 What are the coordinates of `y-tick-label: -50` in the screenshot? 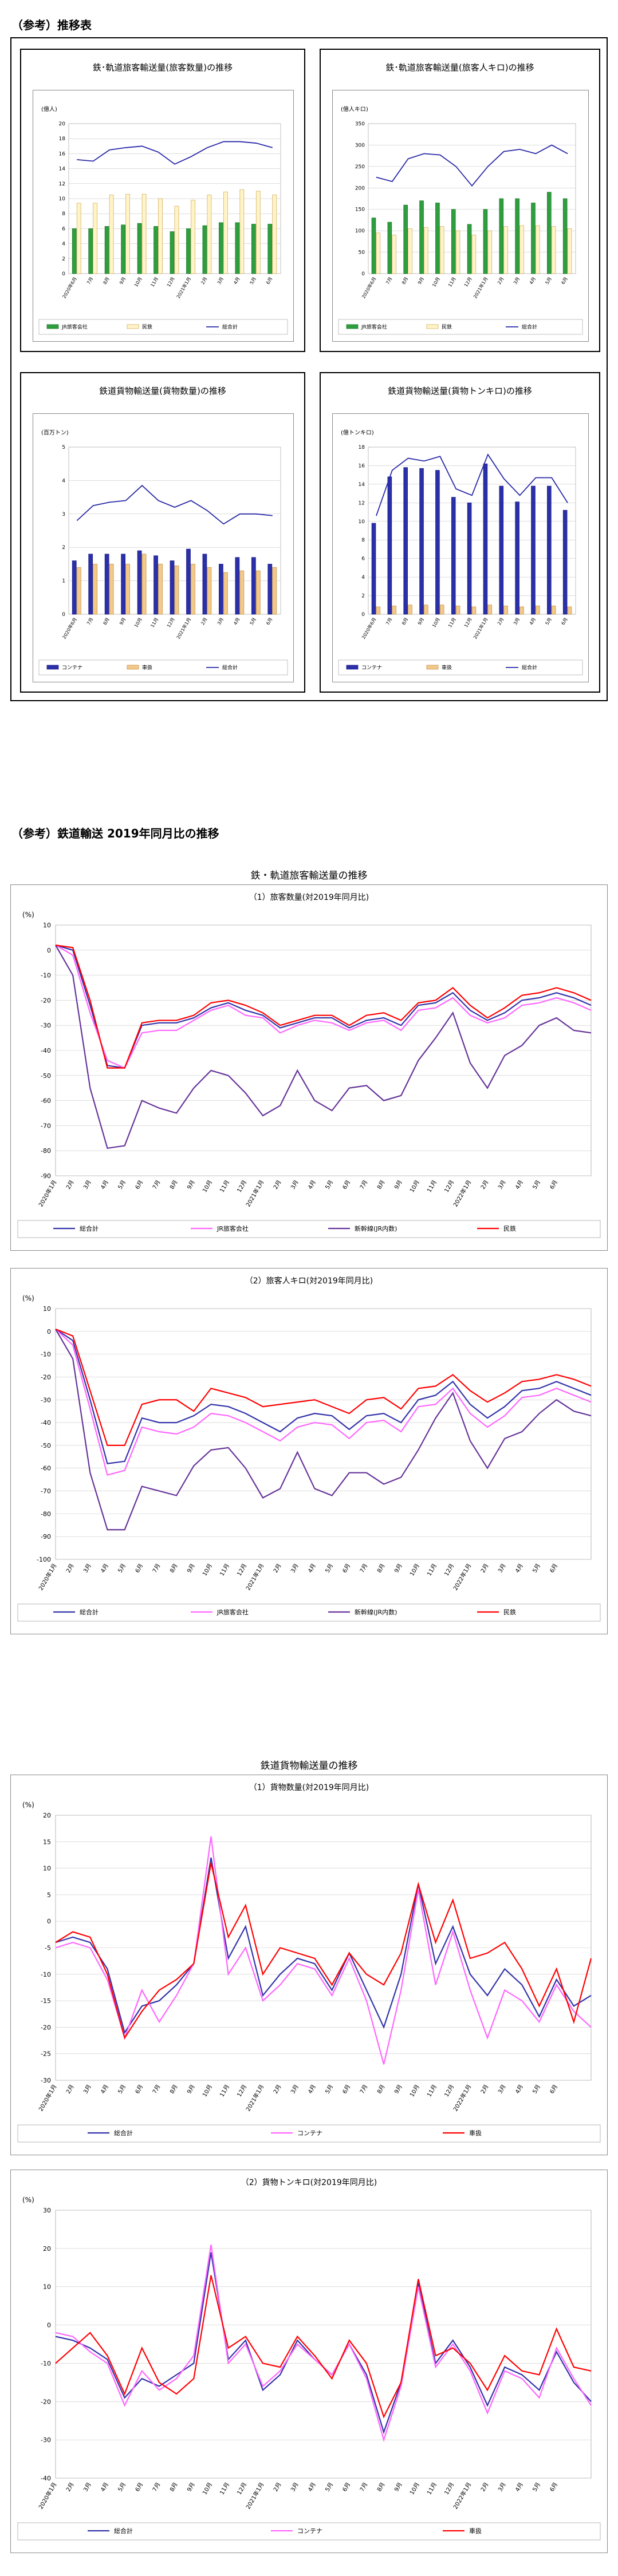 It's located at (46, 1076).